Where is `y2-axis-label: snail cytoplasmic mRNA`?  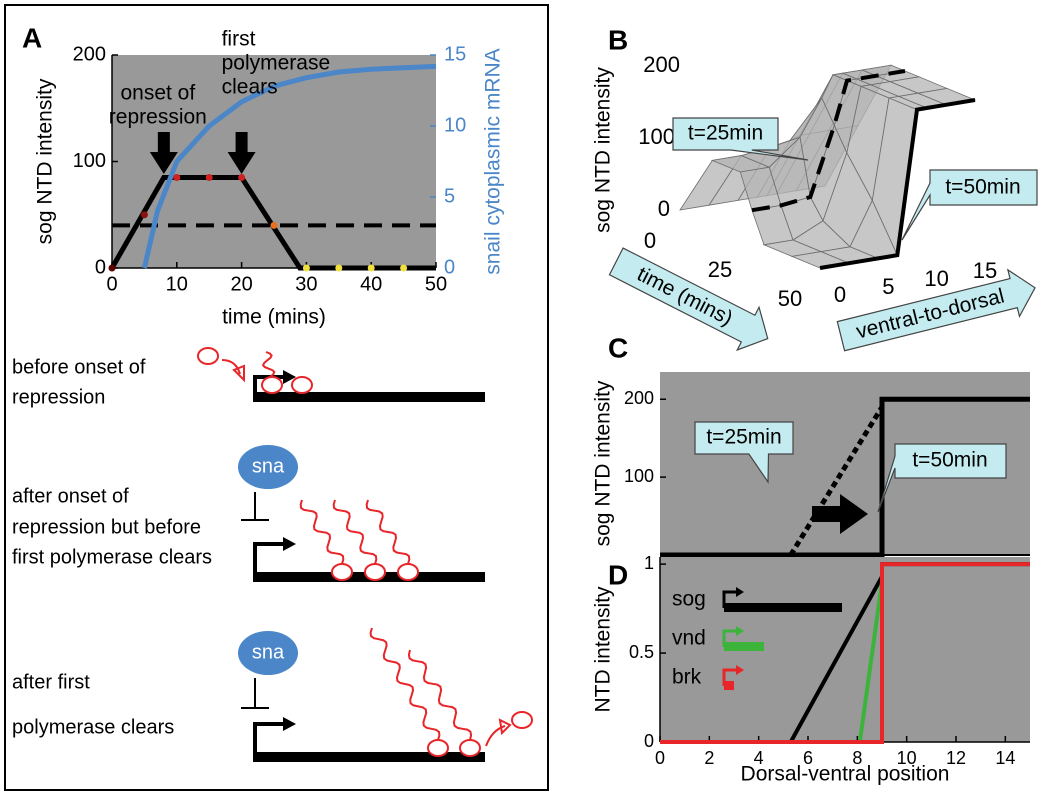
y2-axis-label: snail cytoplasmic mRNA is located at coordinates (493, 161).